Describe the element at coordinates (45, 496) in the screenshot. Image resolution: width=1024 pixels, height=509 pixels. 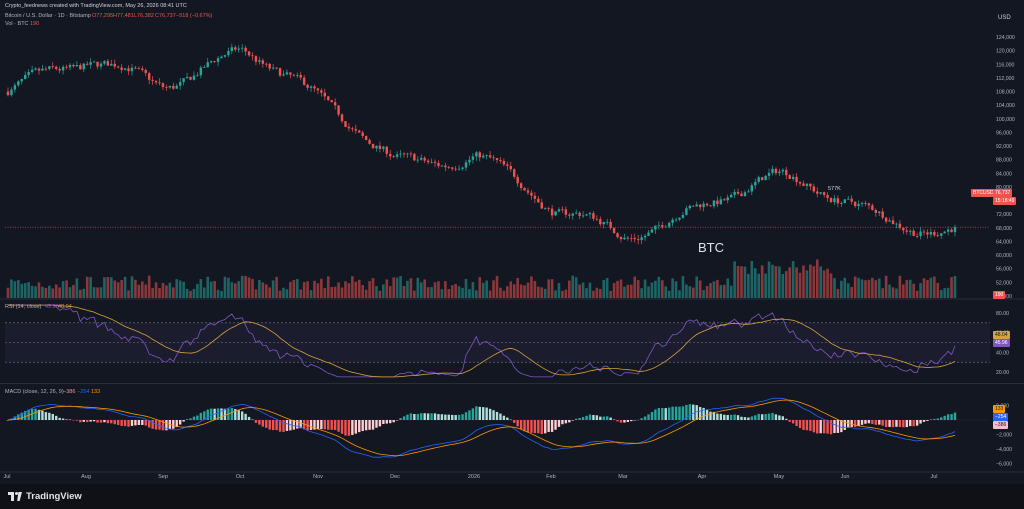
I see `tradingview-logo: TradingView` at that location.